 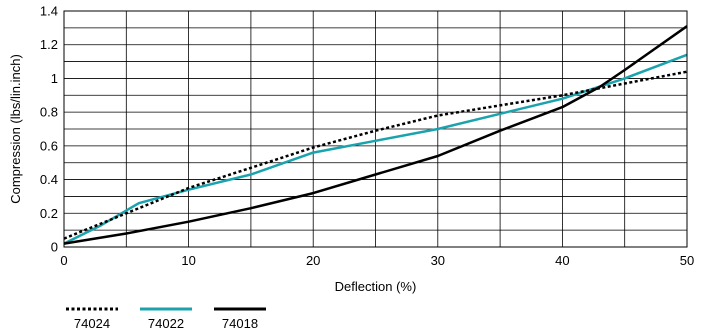 What do you see at coordinates (49, 44) in the screenshot?
I see `y-tick-label: 1.2` at bounding box center [49, 44].